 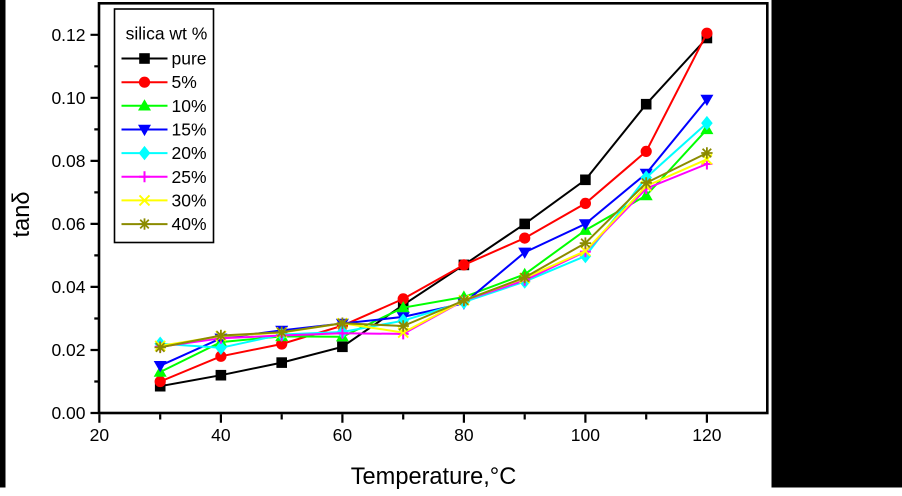 What do you see at coordinates (22, 215) in the screenshot?
I see `svg-text: tanδ` at bounding box center [22, 215].